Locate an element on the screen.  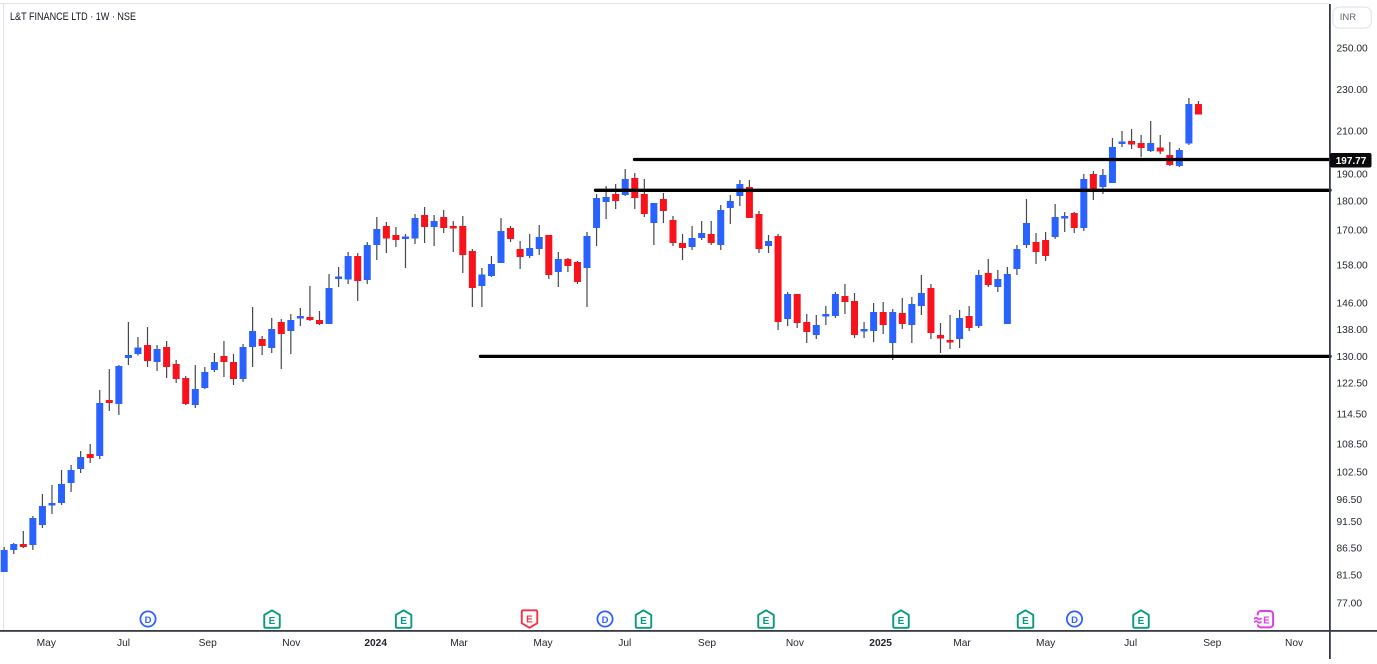
svg-text: 2024 is located at coordinates (375, 643).